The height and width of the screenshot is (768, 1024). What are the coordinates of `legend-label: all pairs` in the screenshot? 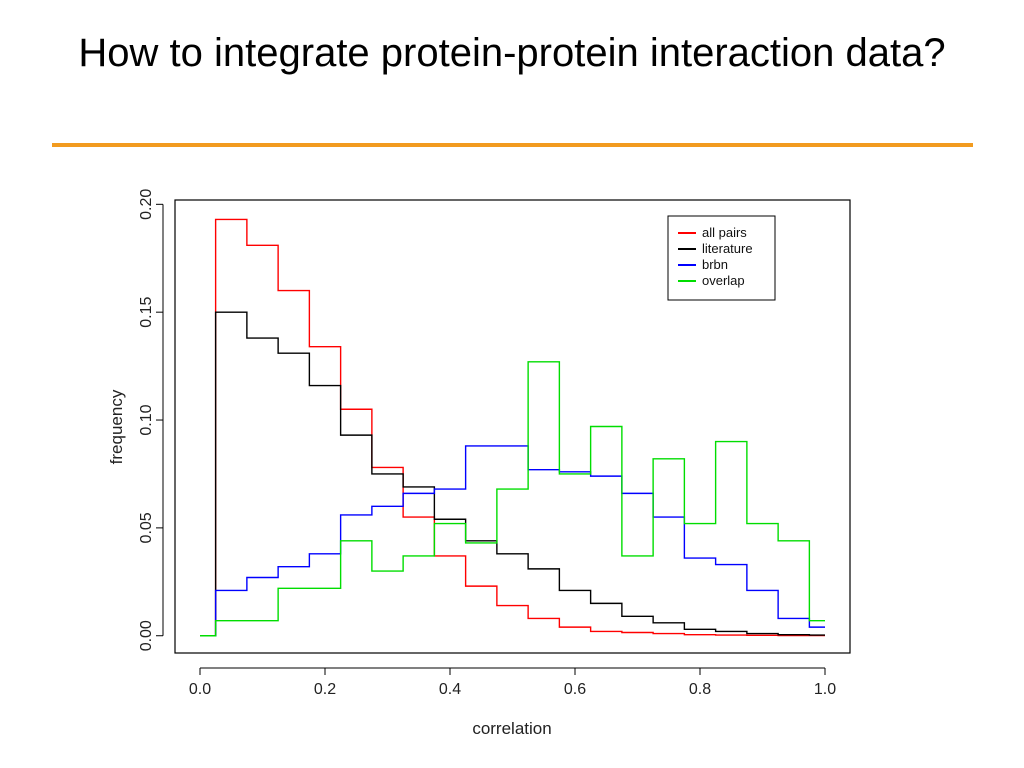 It's located at (724, 232).